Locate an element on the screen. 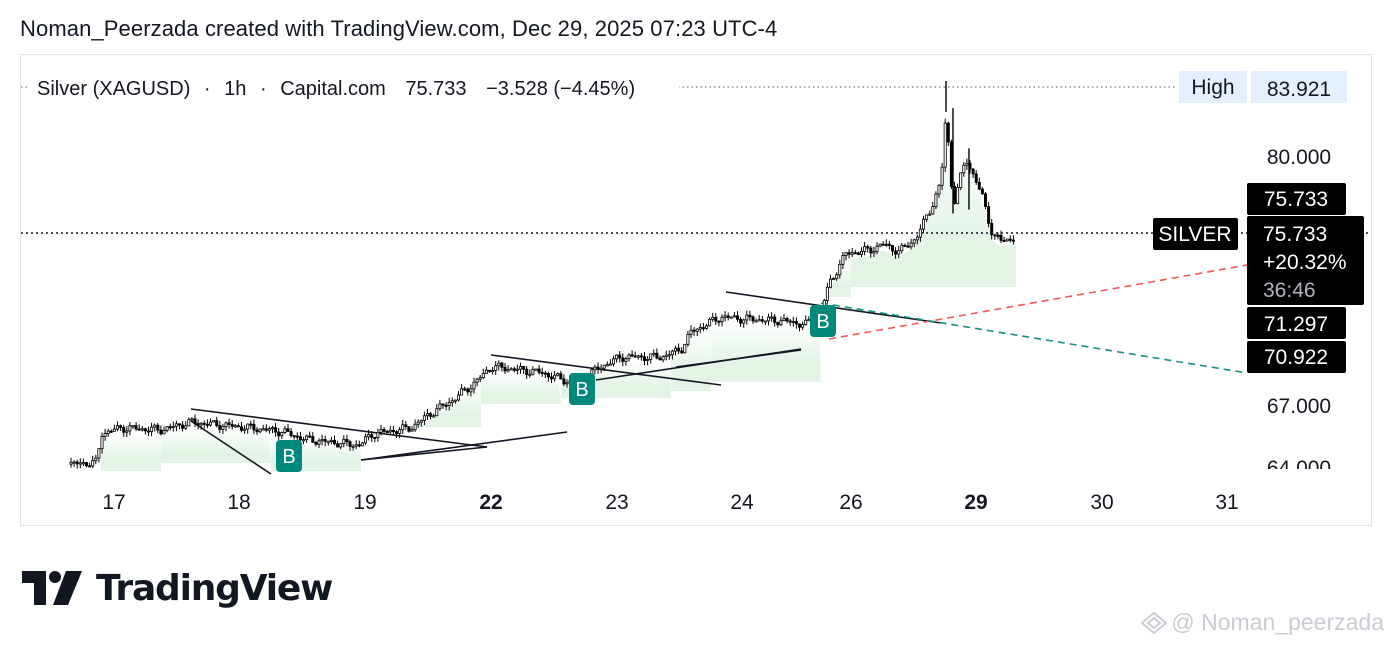 This screenshot has height=648, width=1392. last-price-box-price: 75.733 is located at coordinates (1295, 234).